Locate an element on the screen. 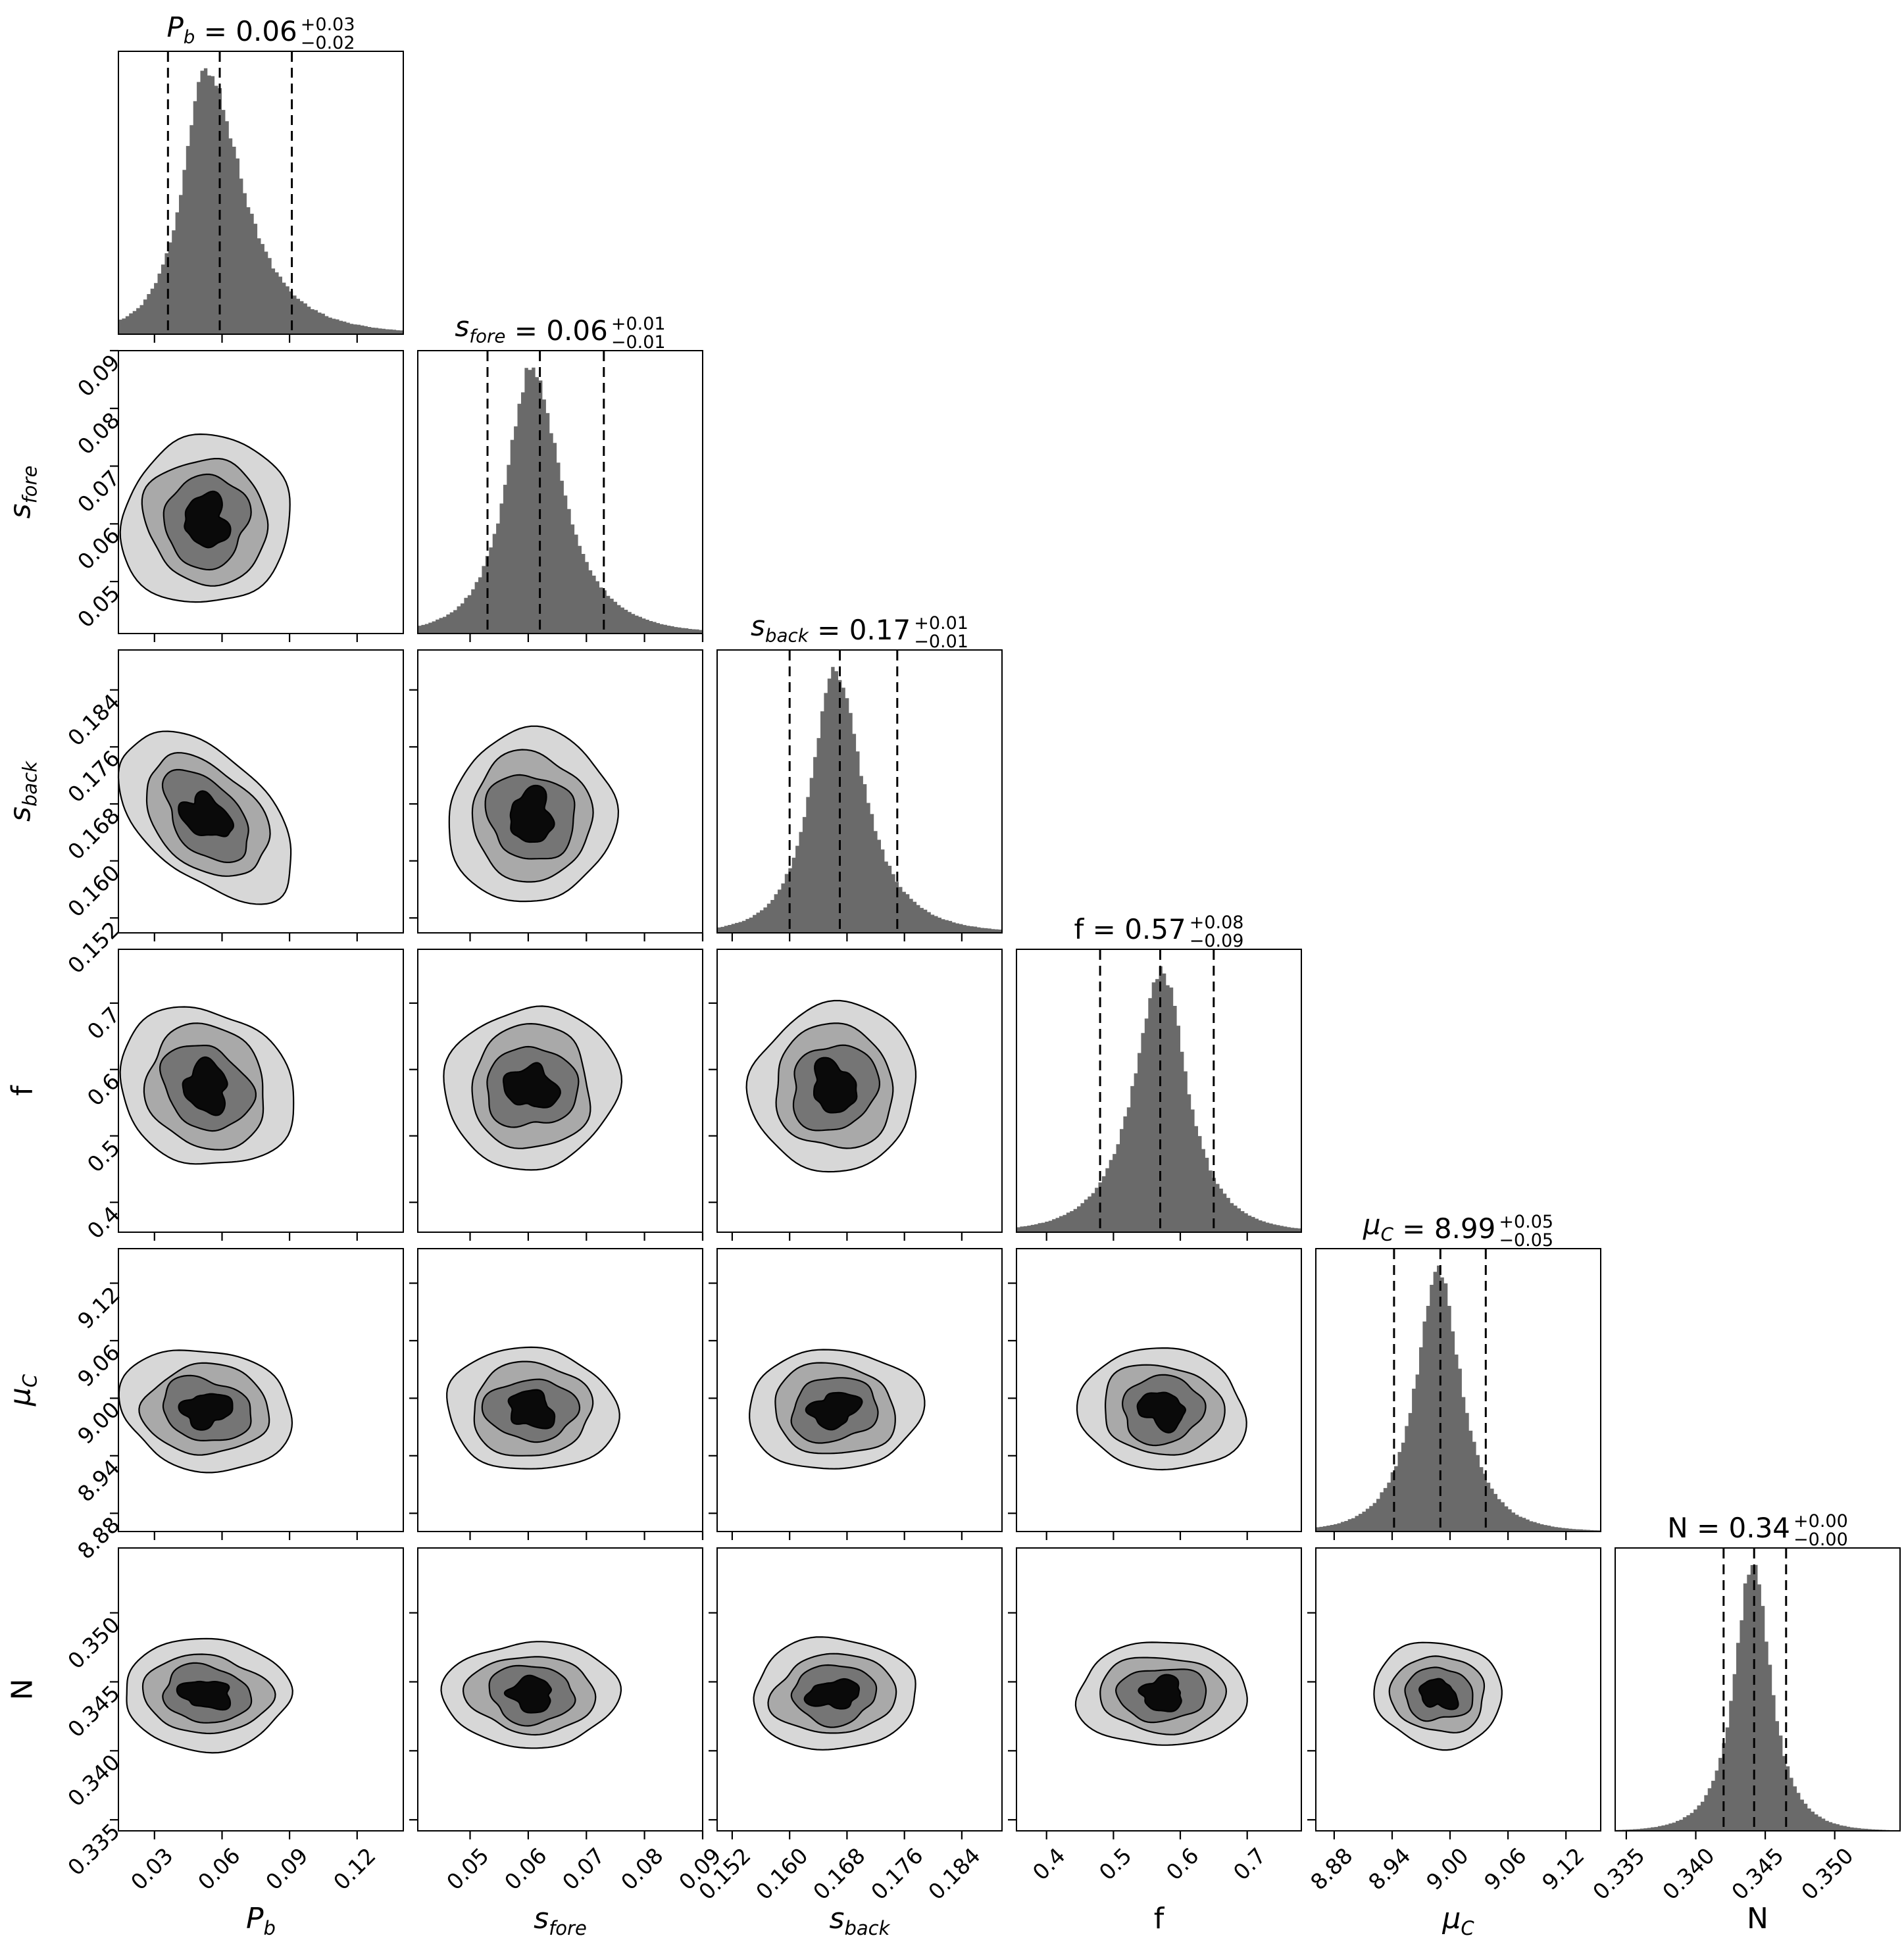 The width and height of the screenshot is (1904, 1944). title-s_fore: sfore = 0.06 +0.01 −0.01 is located at coordinates (560, 331).